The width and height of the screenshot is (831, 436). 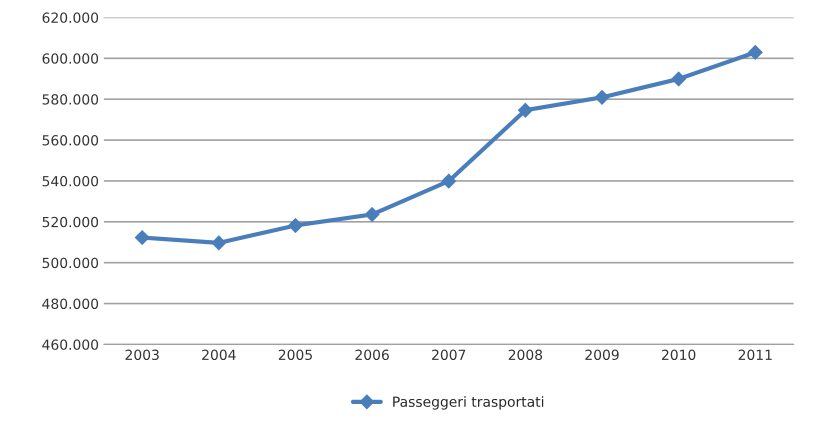 I want to click on y-tick-label: 500.000, so click(x=70, y=263).